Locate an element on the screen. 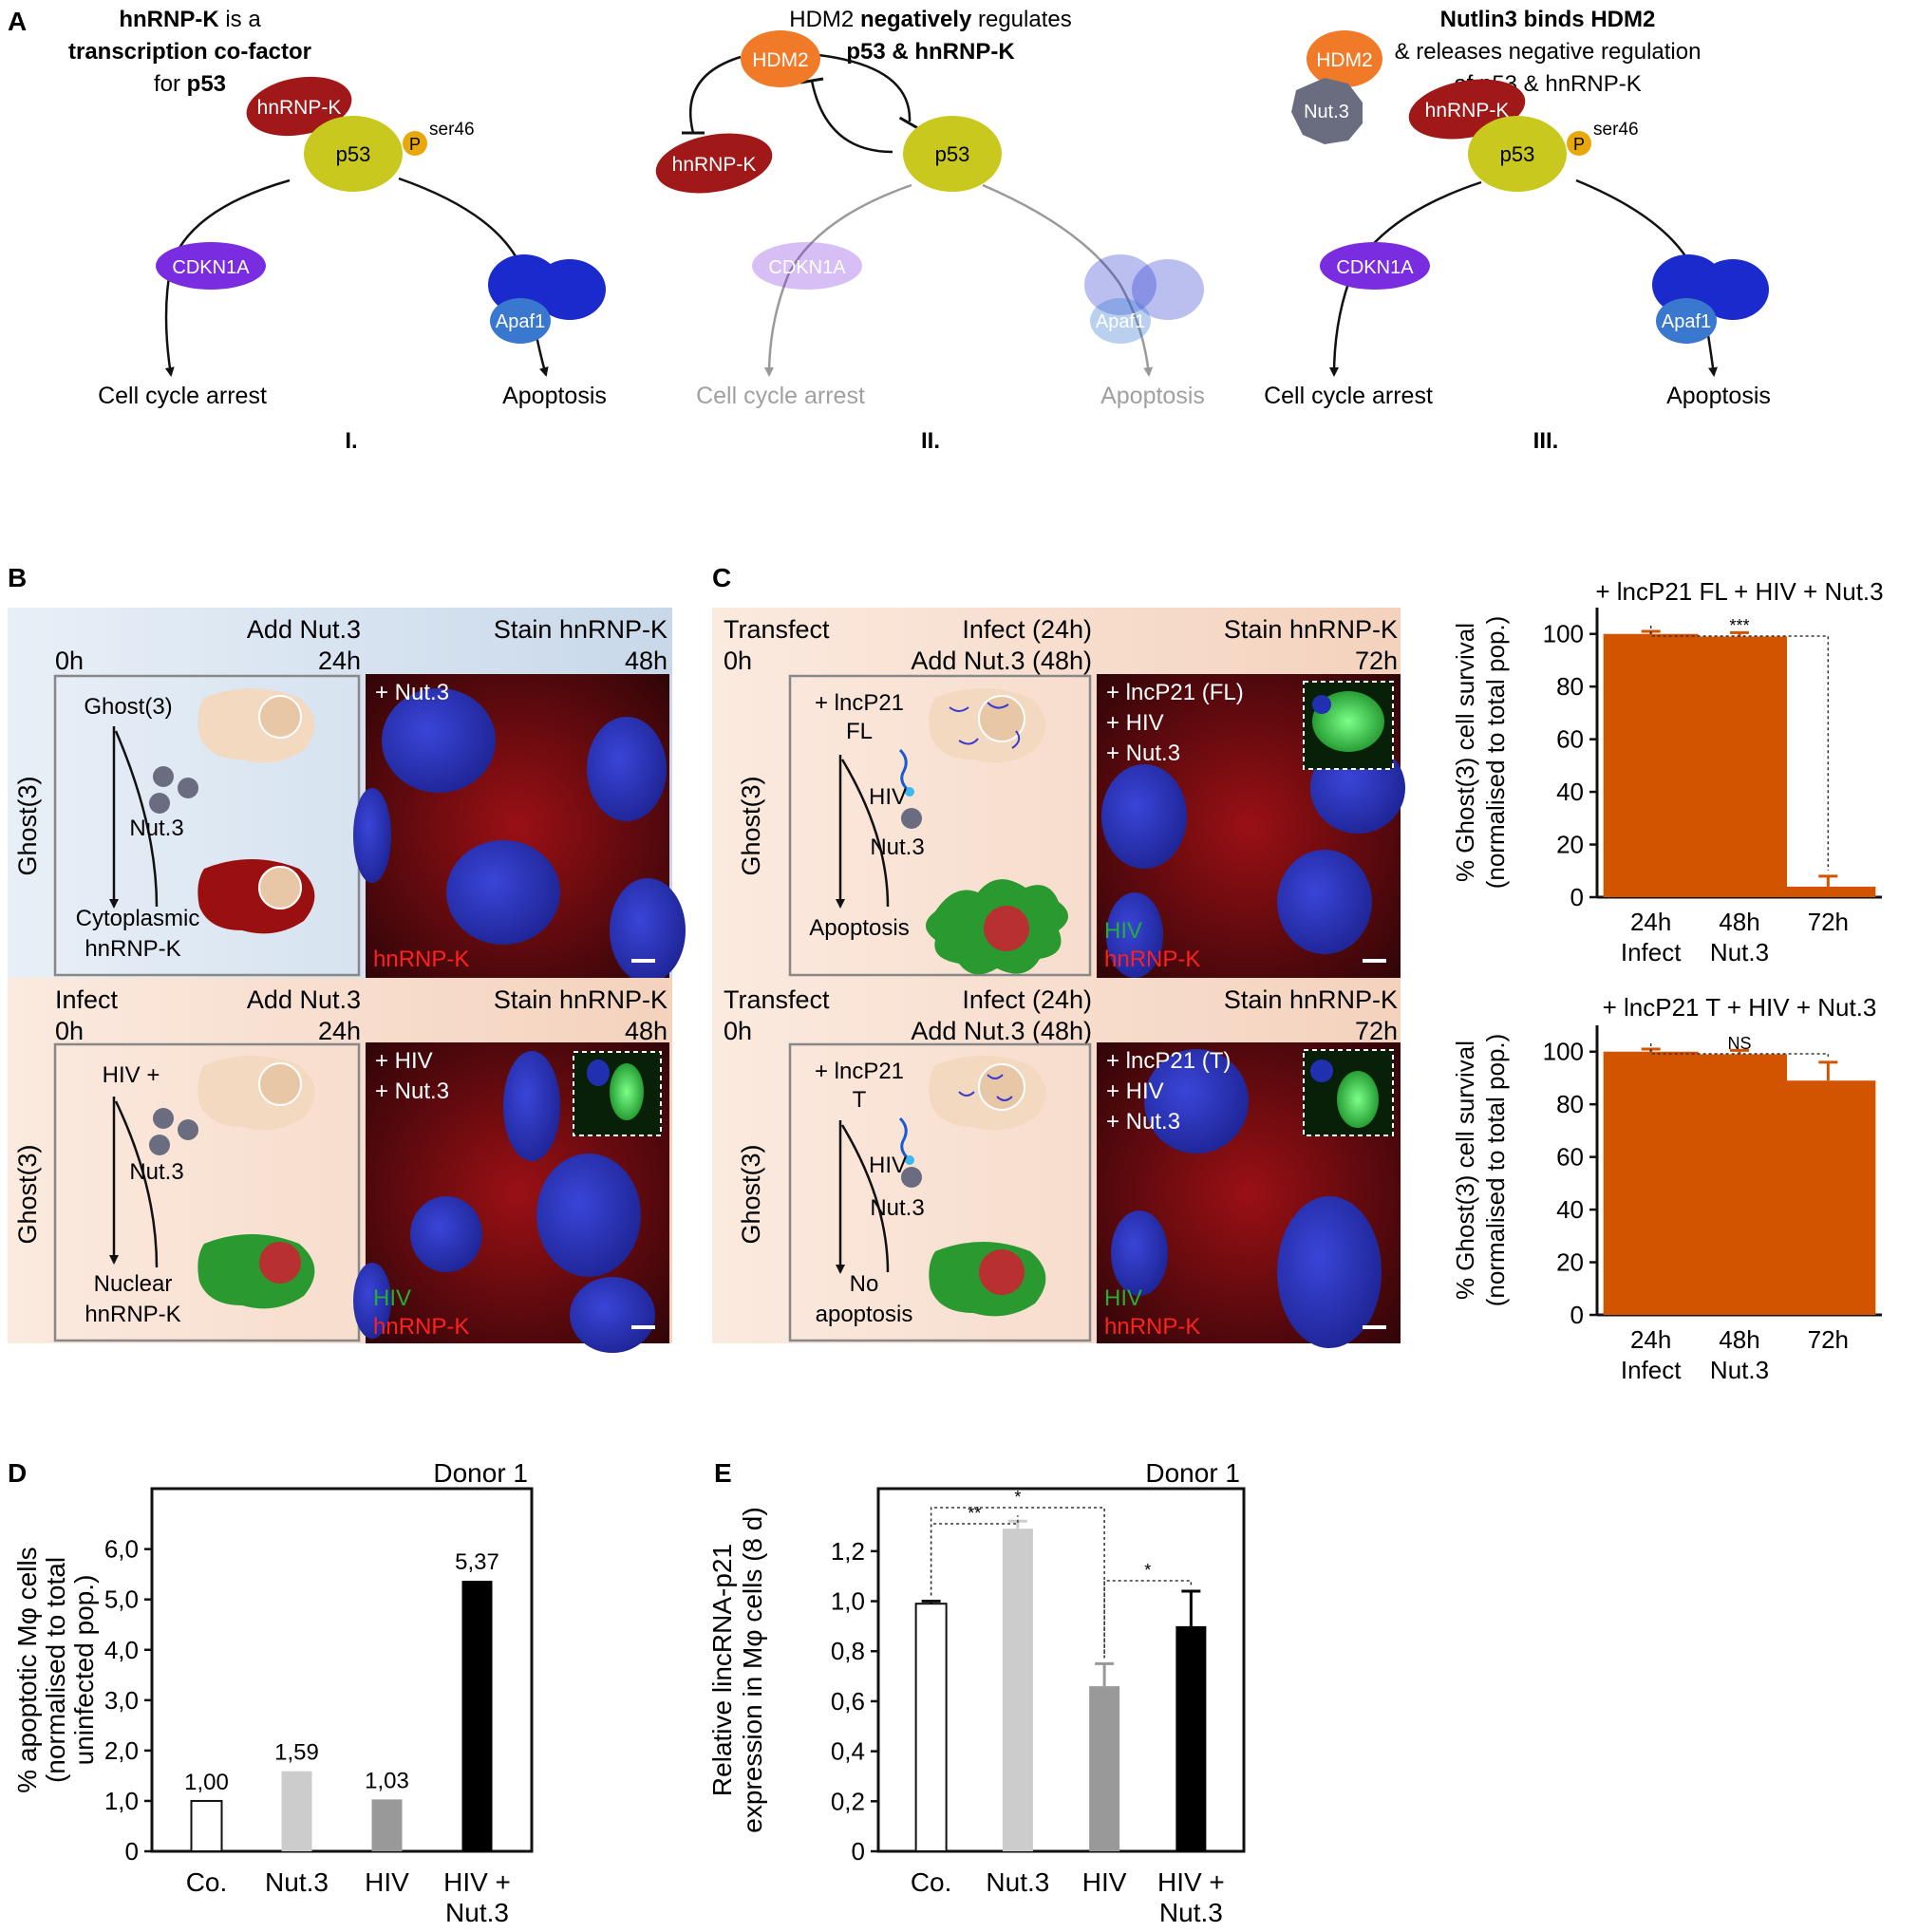 This screenshot has height=1932, width=1918. apoptosis-label: Apoptosis is located at coordinates (1152, 396).